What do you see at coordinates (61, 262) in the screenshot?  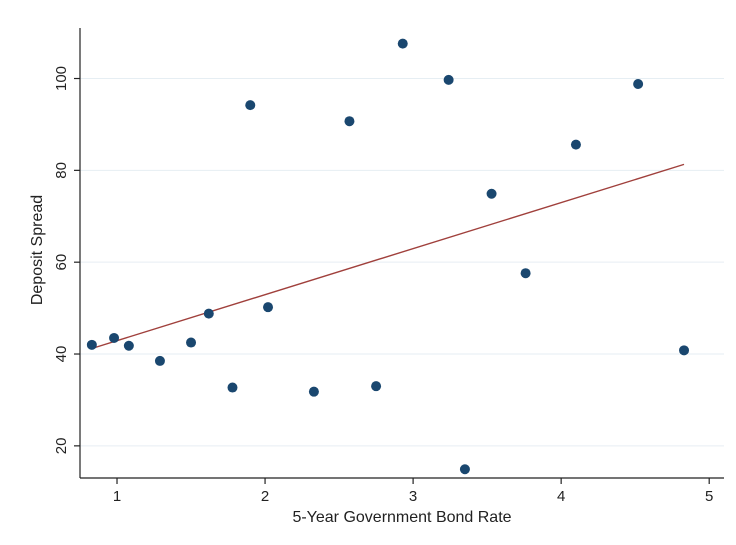 I see `y-tick-label: 60` at bounding box center [61, 262].